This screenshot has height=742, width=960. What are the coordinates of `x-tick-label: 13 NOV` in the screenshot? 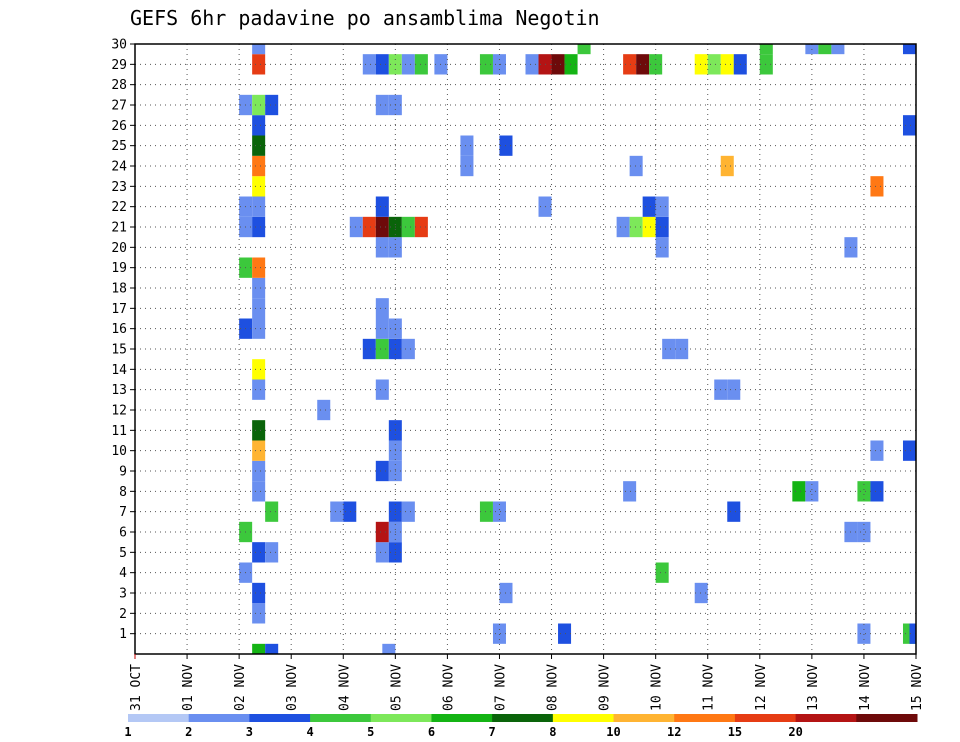 It's located at (813, 687).